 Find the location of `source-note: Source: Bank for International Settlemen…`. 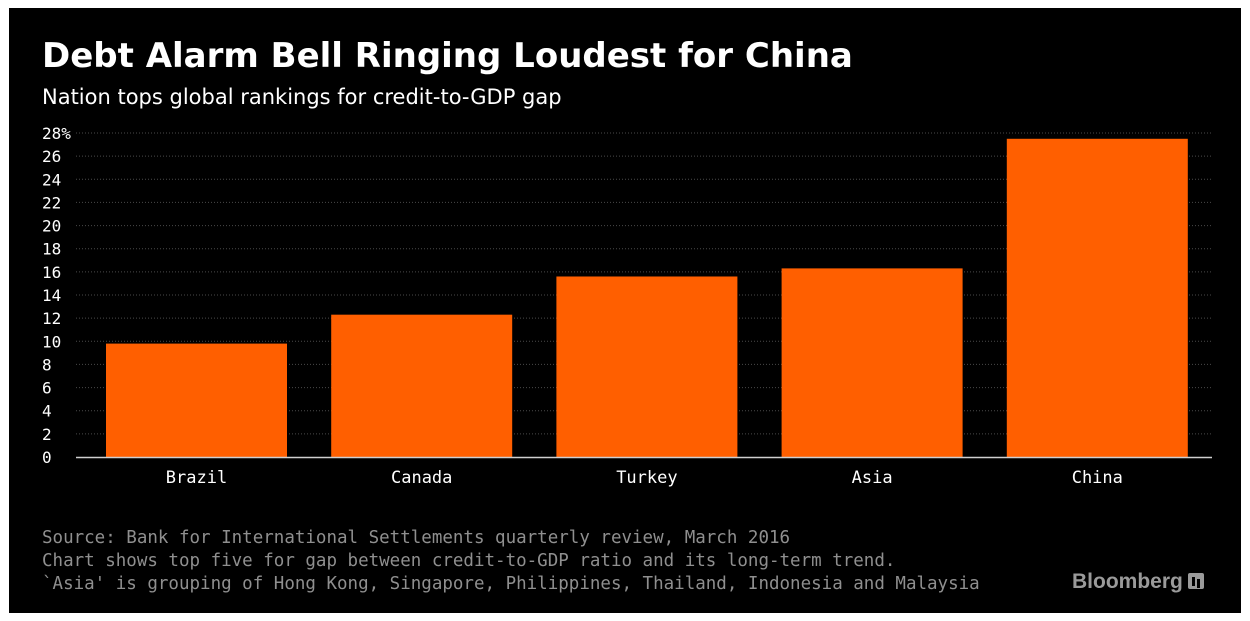

source-note: Source: Bank for International Settlemen… is located at coordinates (416, 538).